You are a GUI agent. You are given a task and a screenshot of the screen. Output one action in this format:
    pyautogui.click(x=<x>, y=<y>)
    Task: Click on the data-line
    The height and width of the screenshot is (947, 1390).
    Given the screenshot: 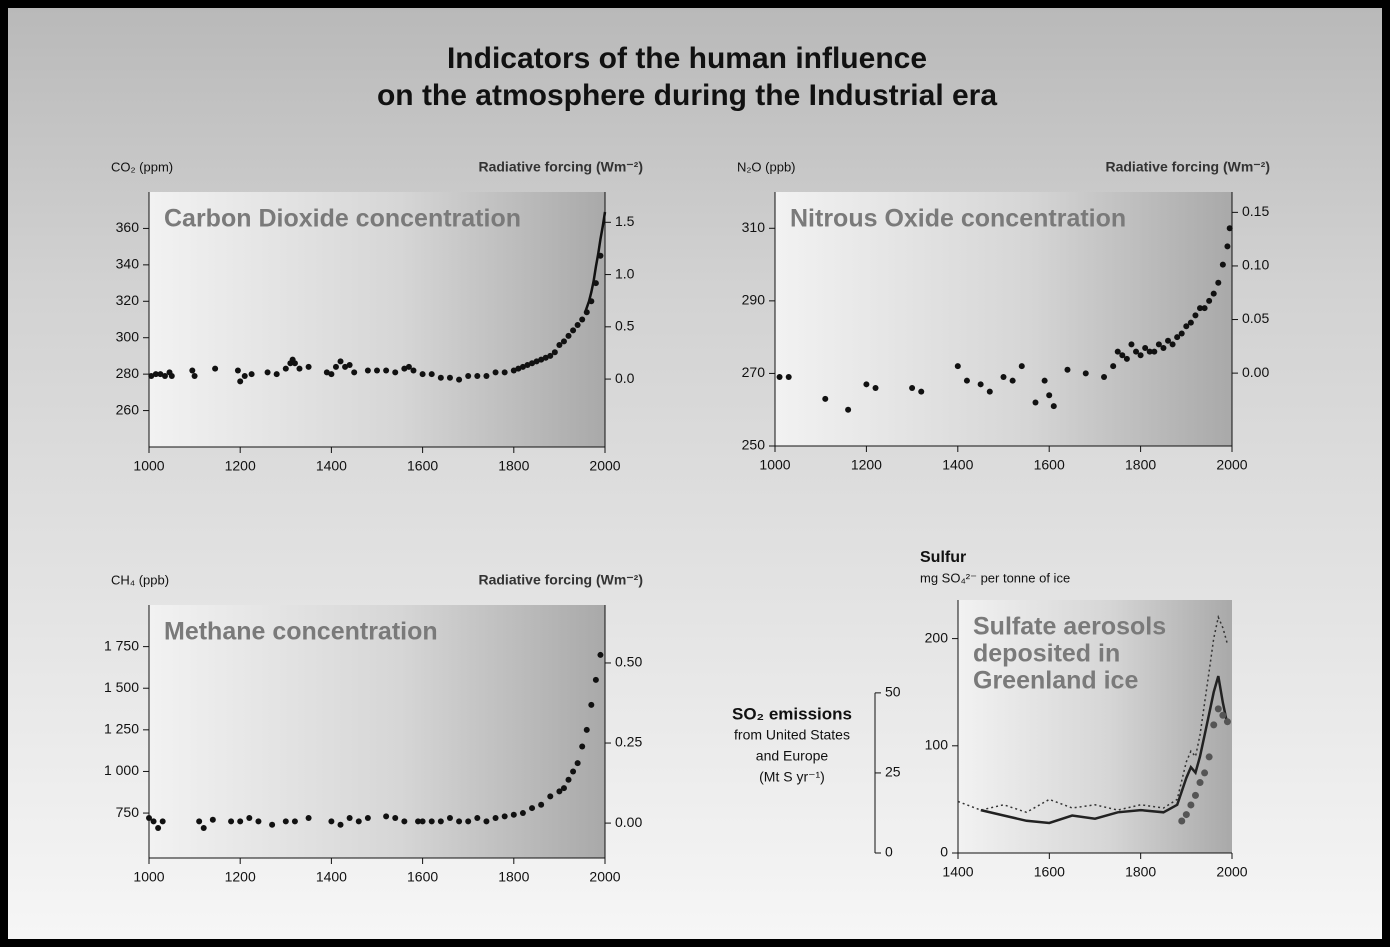 What is the action you would take?
    pyautogui.click(x=1093, y=714)
    